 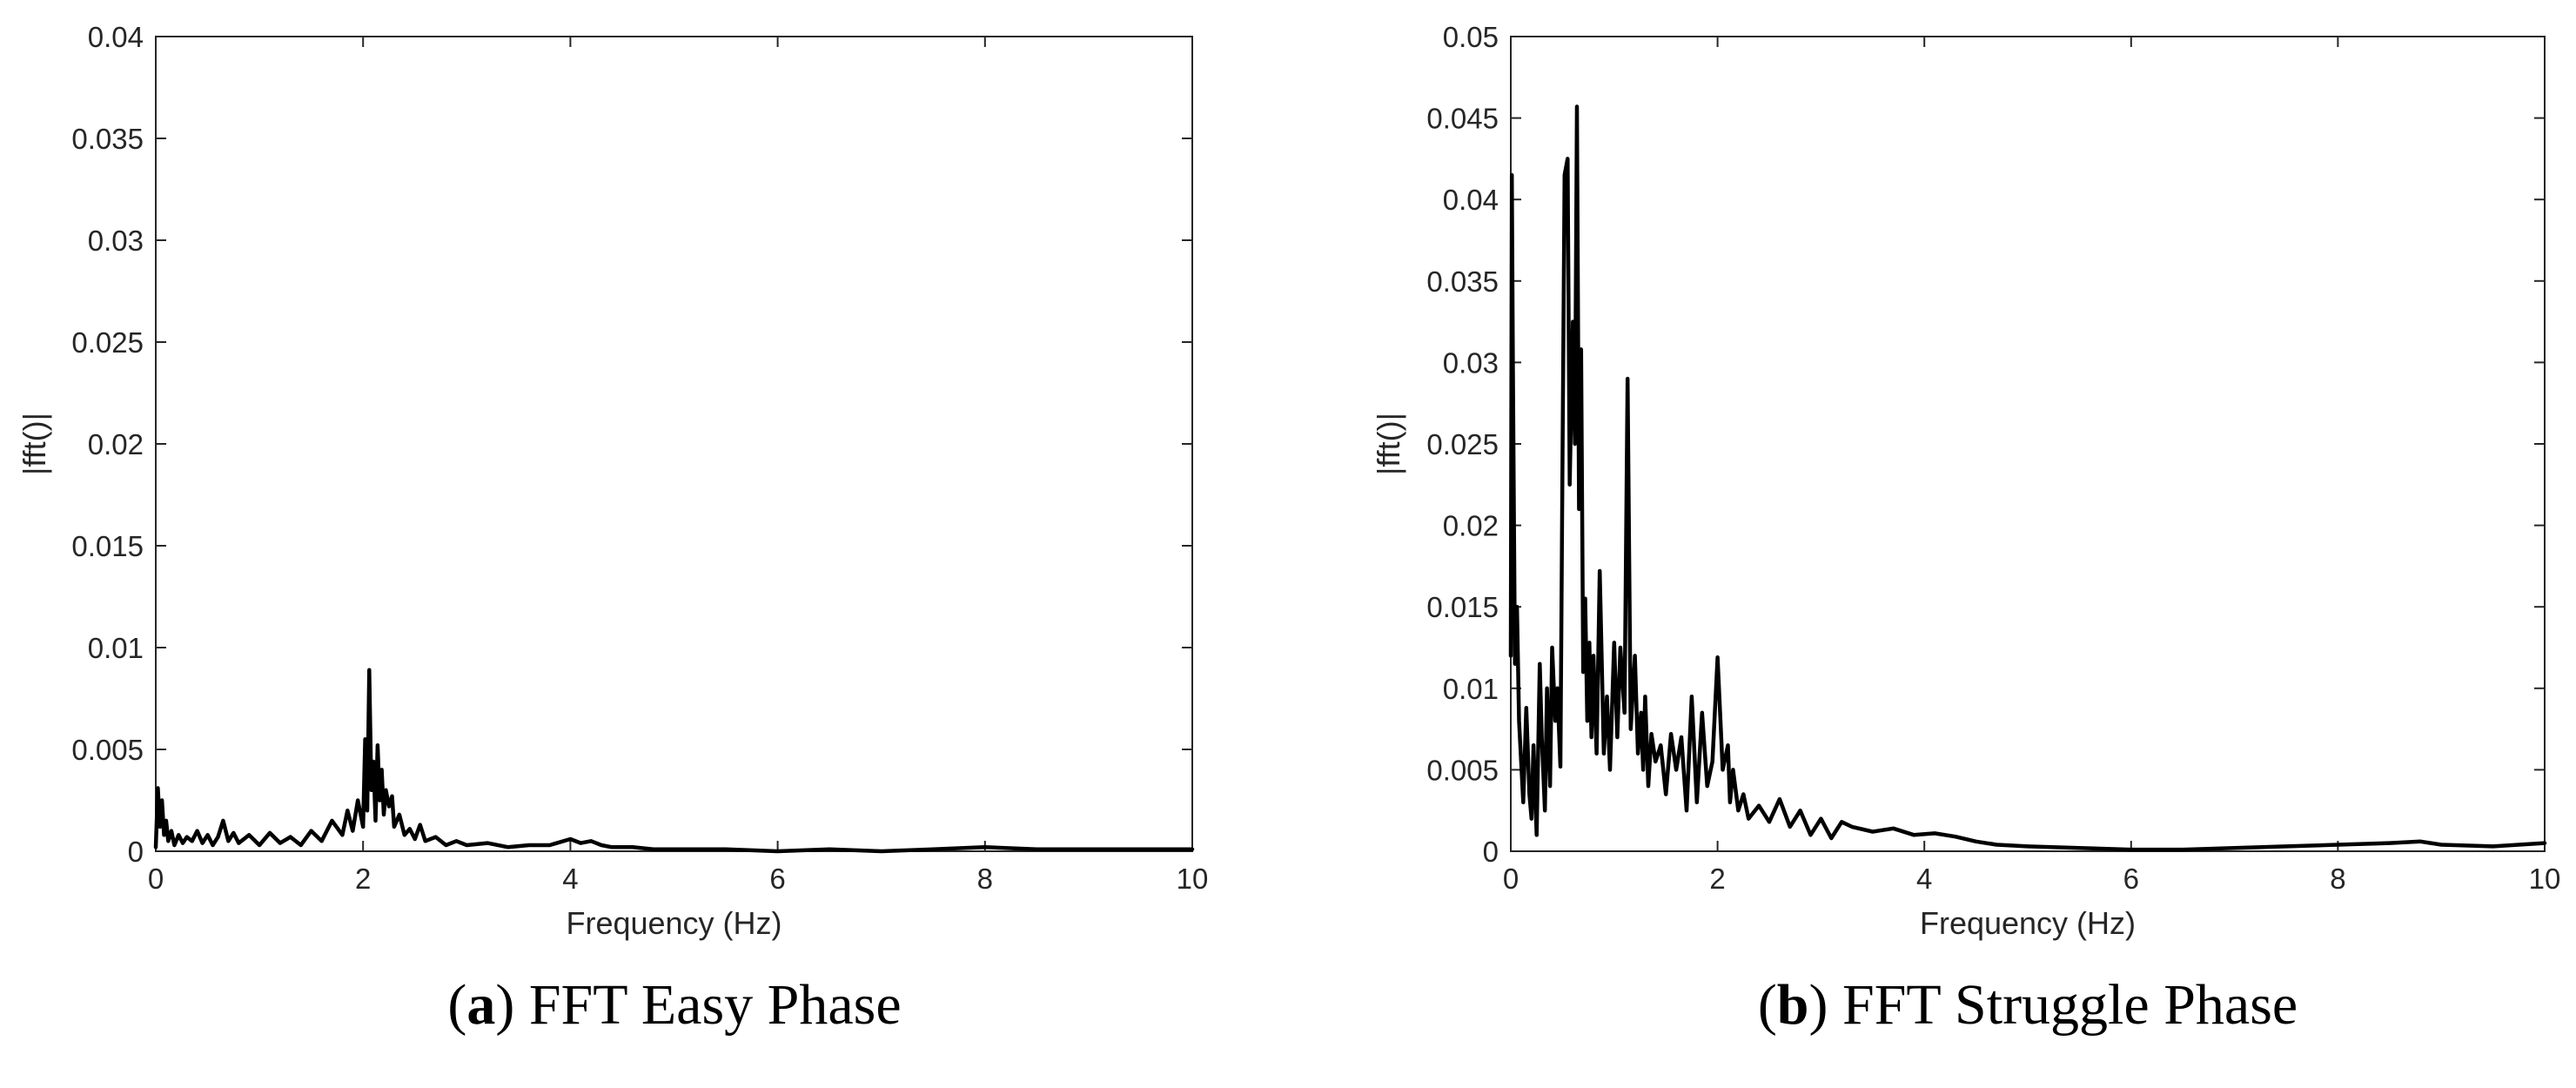 I want to click on y-tick-label: 0.05, so click(x=1471, y=37).